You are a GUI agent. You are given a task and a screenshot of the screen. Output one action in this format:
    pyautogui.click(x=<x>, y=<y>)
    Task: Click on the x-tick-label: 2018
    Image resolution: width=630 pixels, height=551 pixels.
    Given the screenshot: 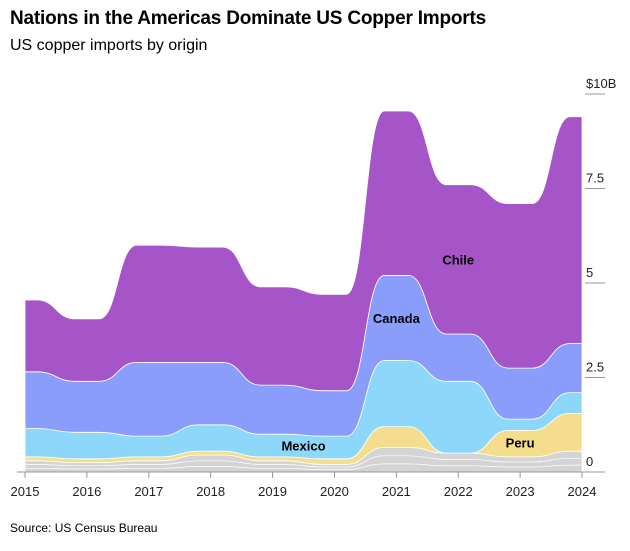 What is the action you would take?
    pyautogui.click(x=210, y=491)
    